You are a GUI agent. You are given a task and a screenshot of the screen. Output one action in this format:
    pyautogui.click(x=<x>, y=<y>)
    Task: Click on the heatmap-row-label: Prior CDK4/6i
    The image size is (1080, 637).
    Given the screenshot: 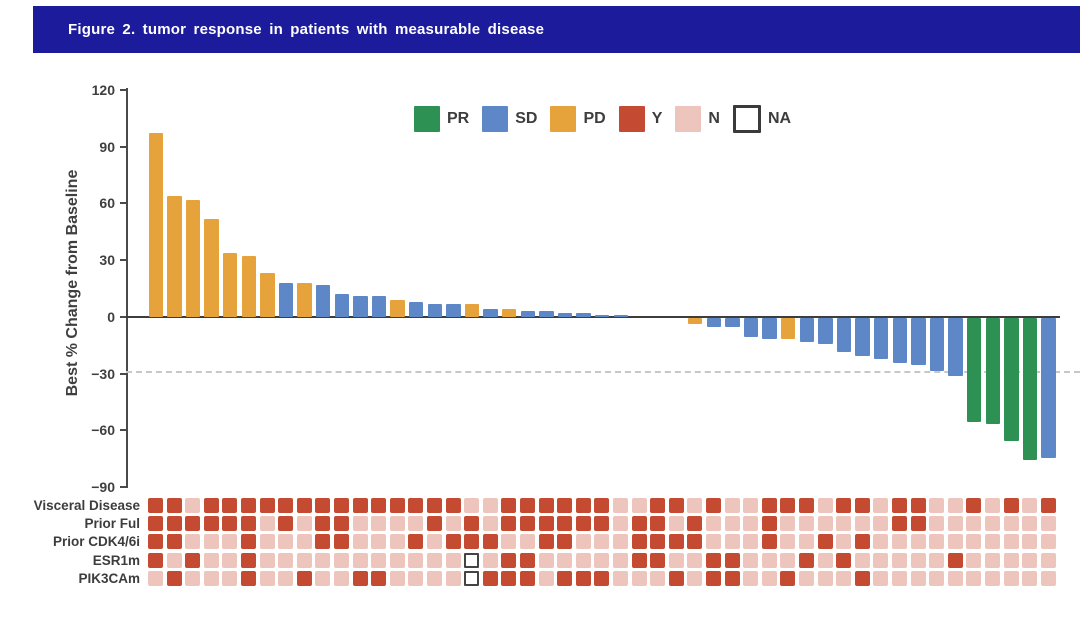 What is the action you would take?
    pyautogui.click(x=96, y=542)
    